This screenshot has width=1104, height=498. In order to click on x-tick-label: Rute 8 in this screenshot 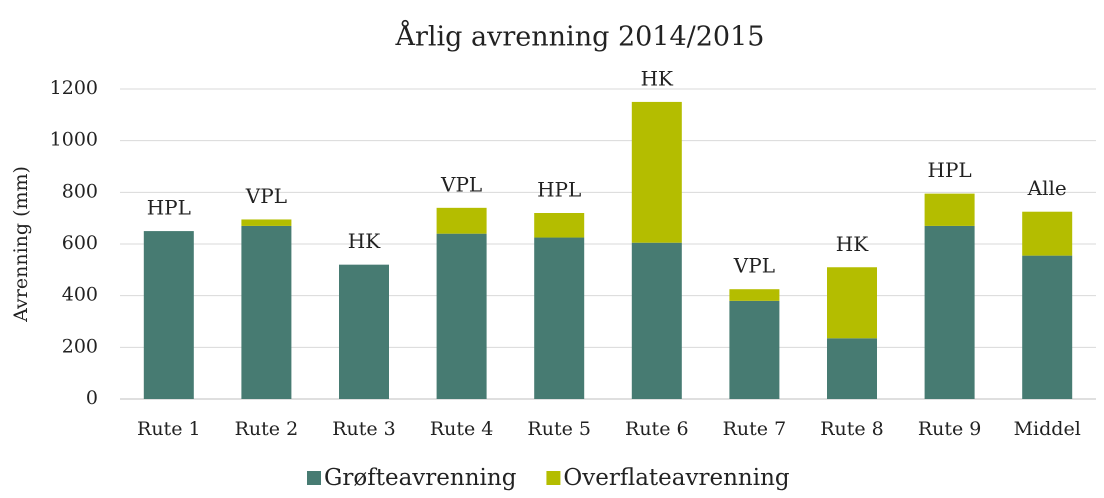, I will do `click(852, 429)`.